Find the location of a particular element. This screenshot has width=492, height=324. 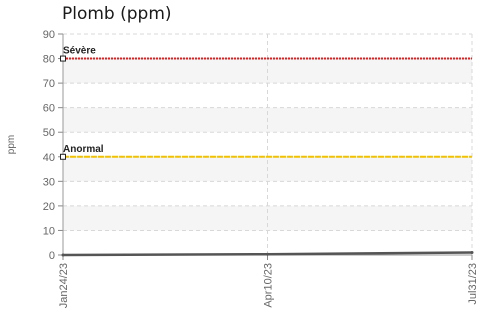

y-tick-label: 90 is located at coordinates (49, 35).